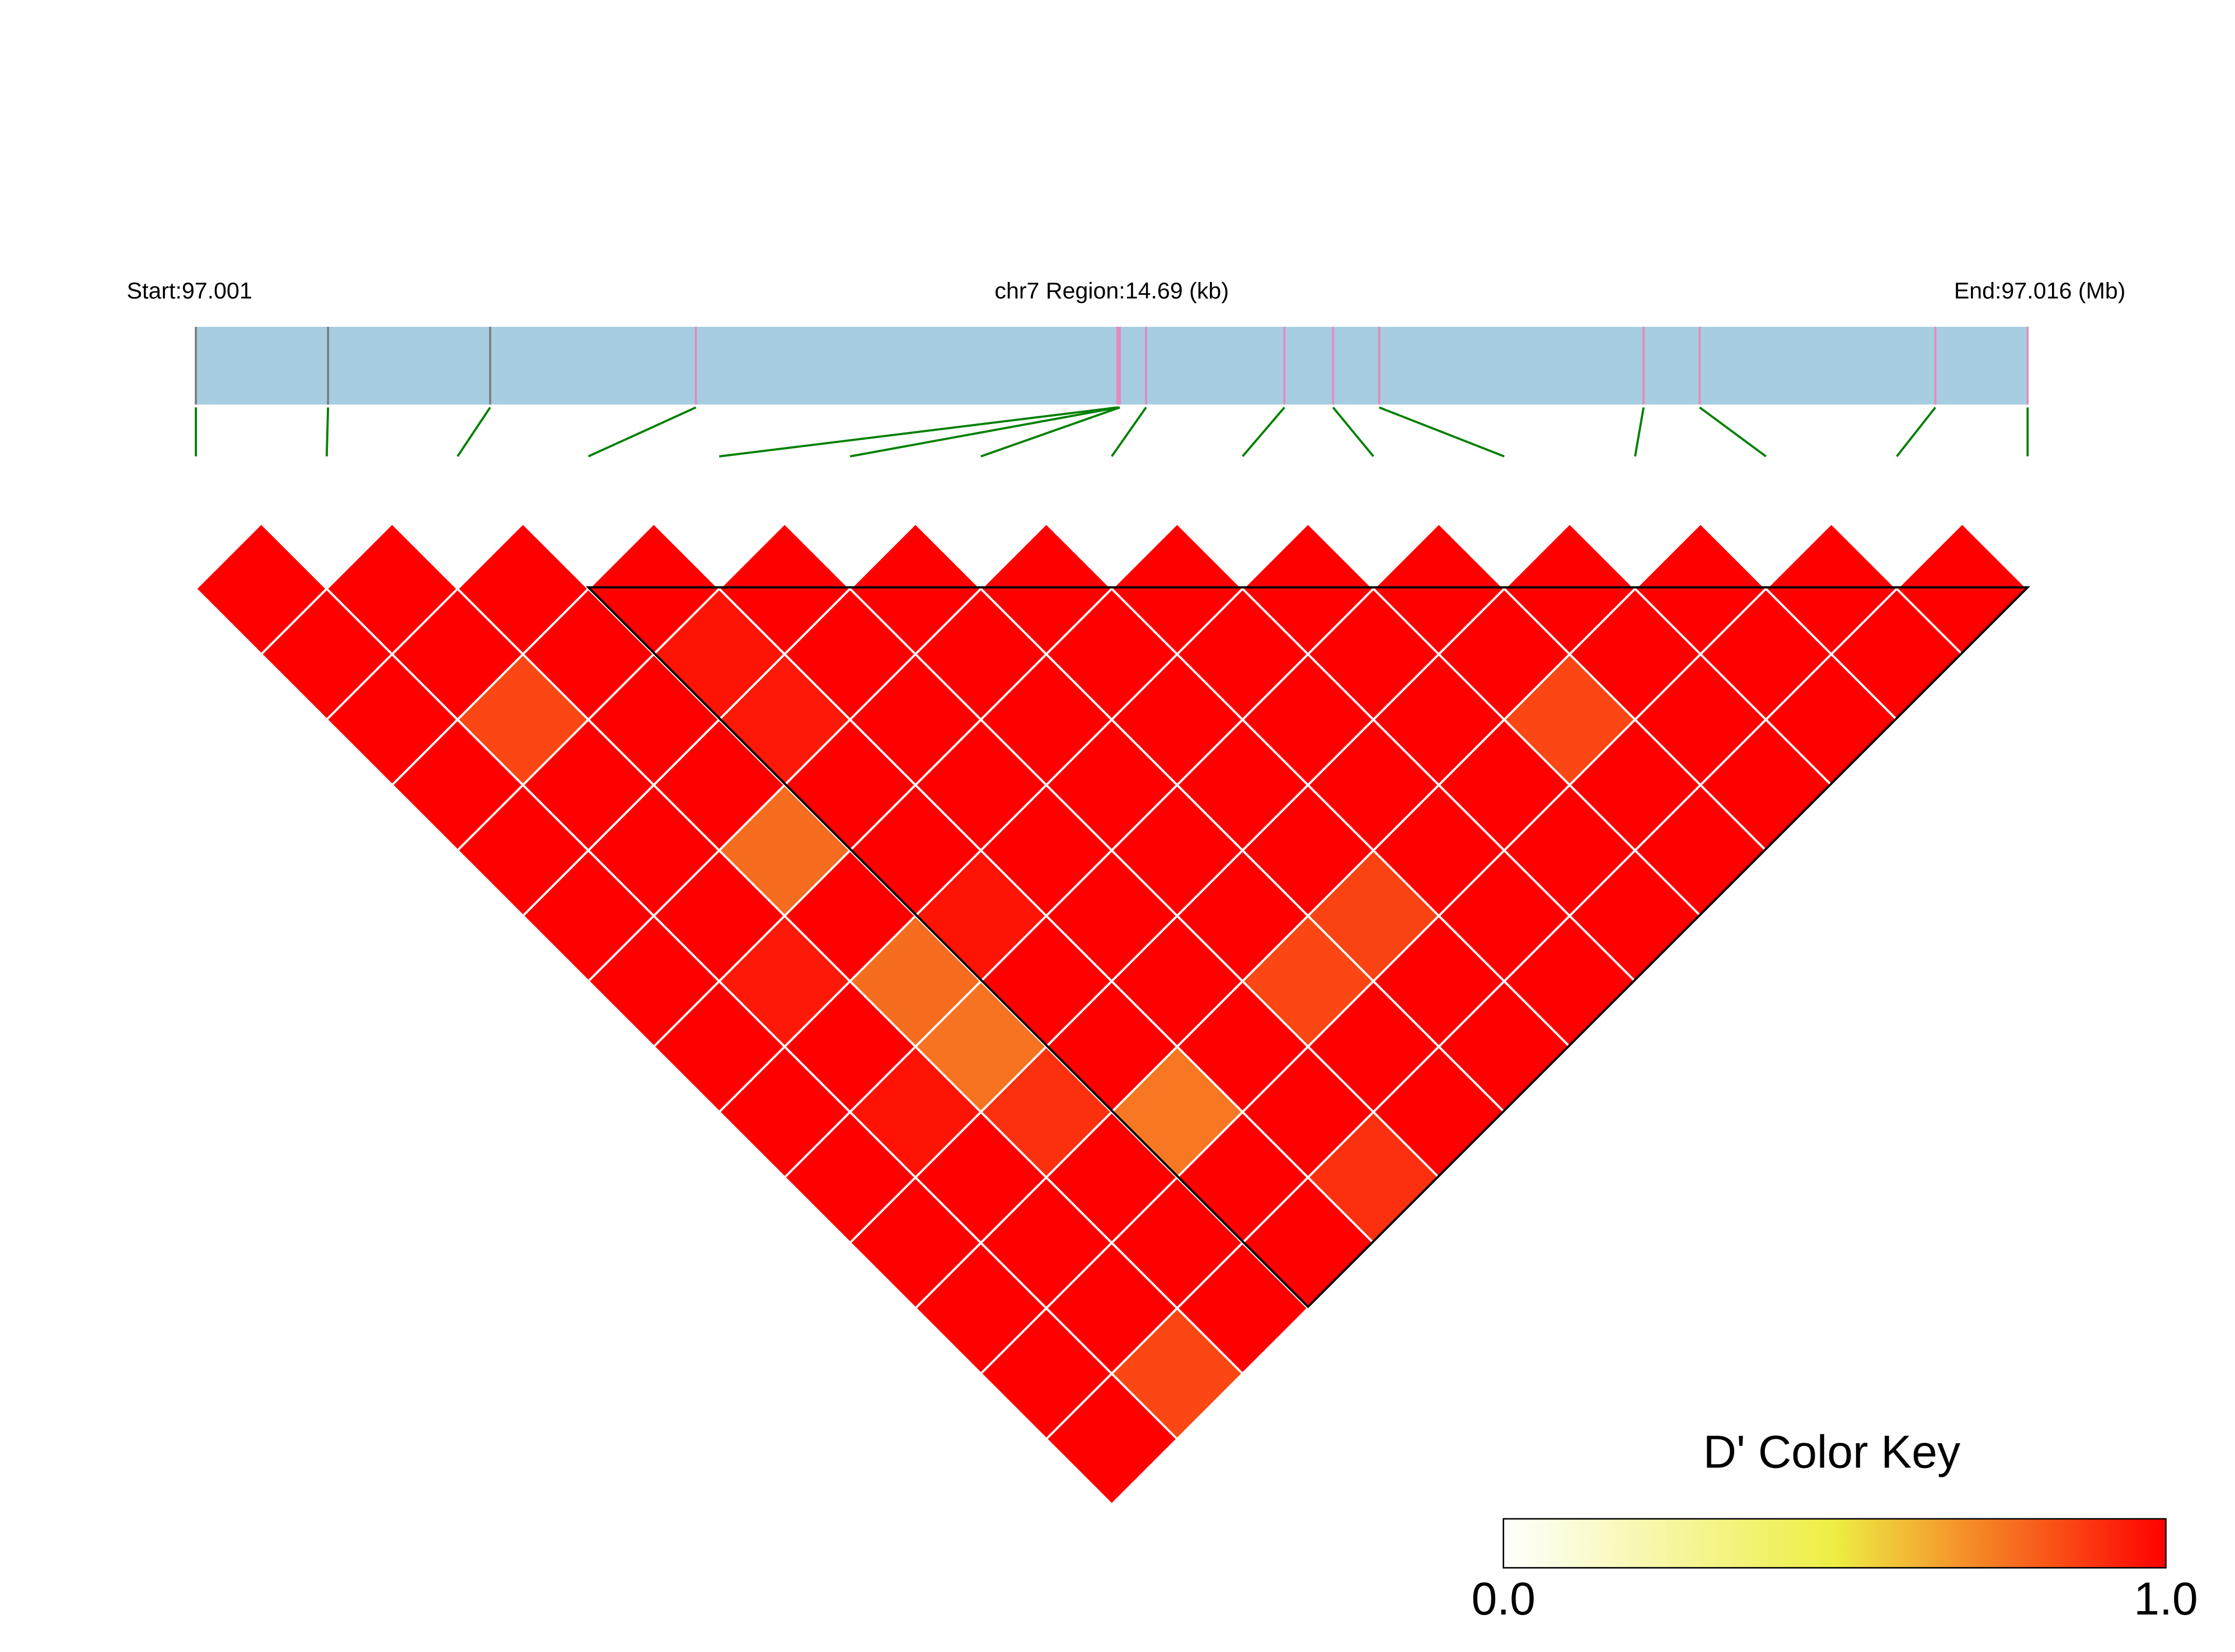 This screenshot has height=1652, width=2235. I want to click on region-label: chr7 Region:14.69 (kb), so click(1111, 290).